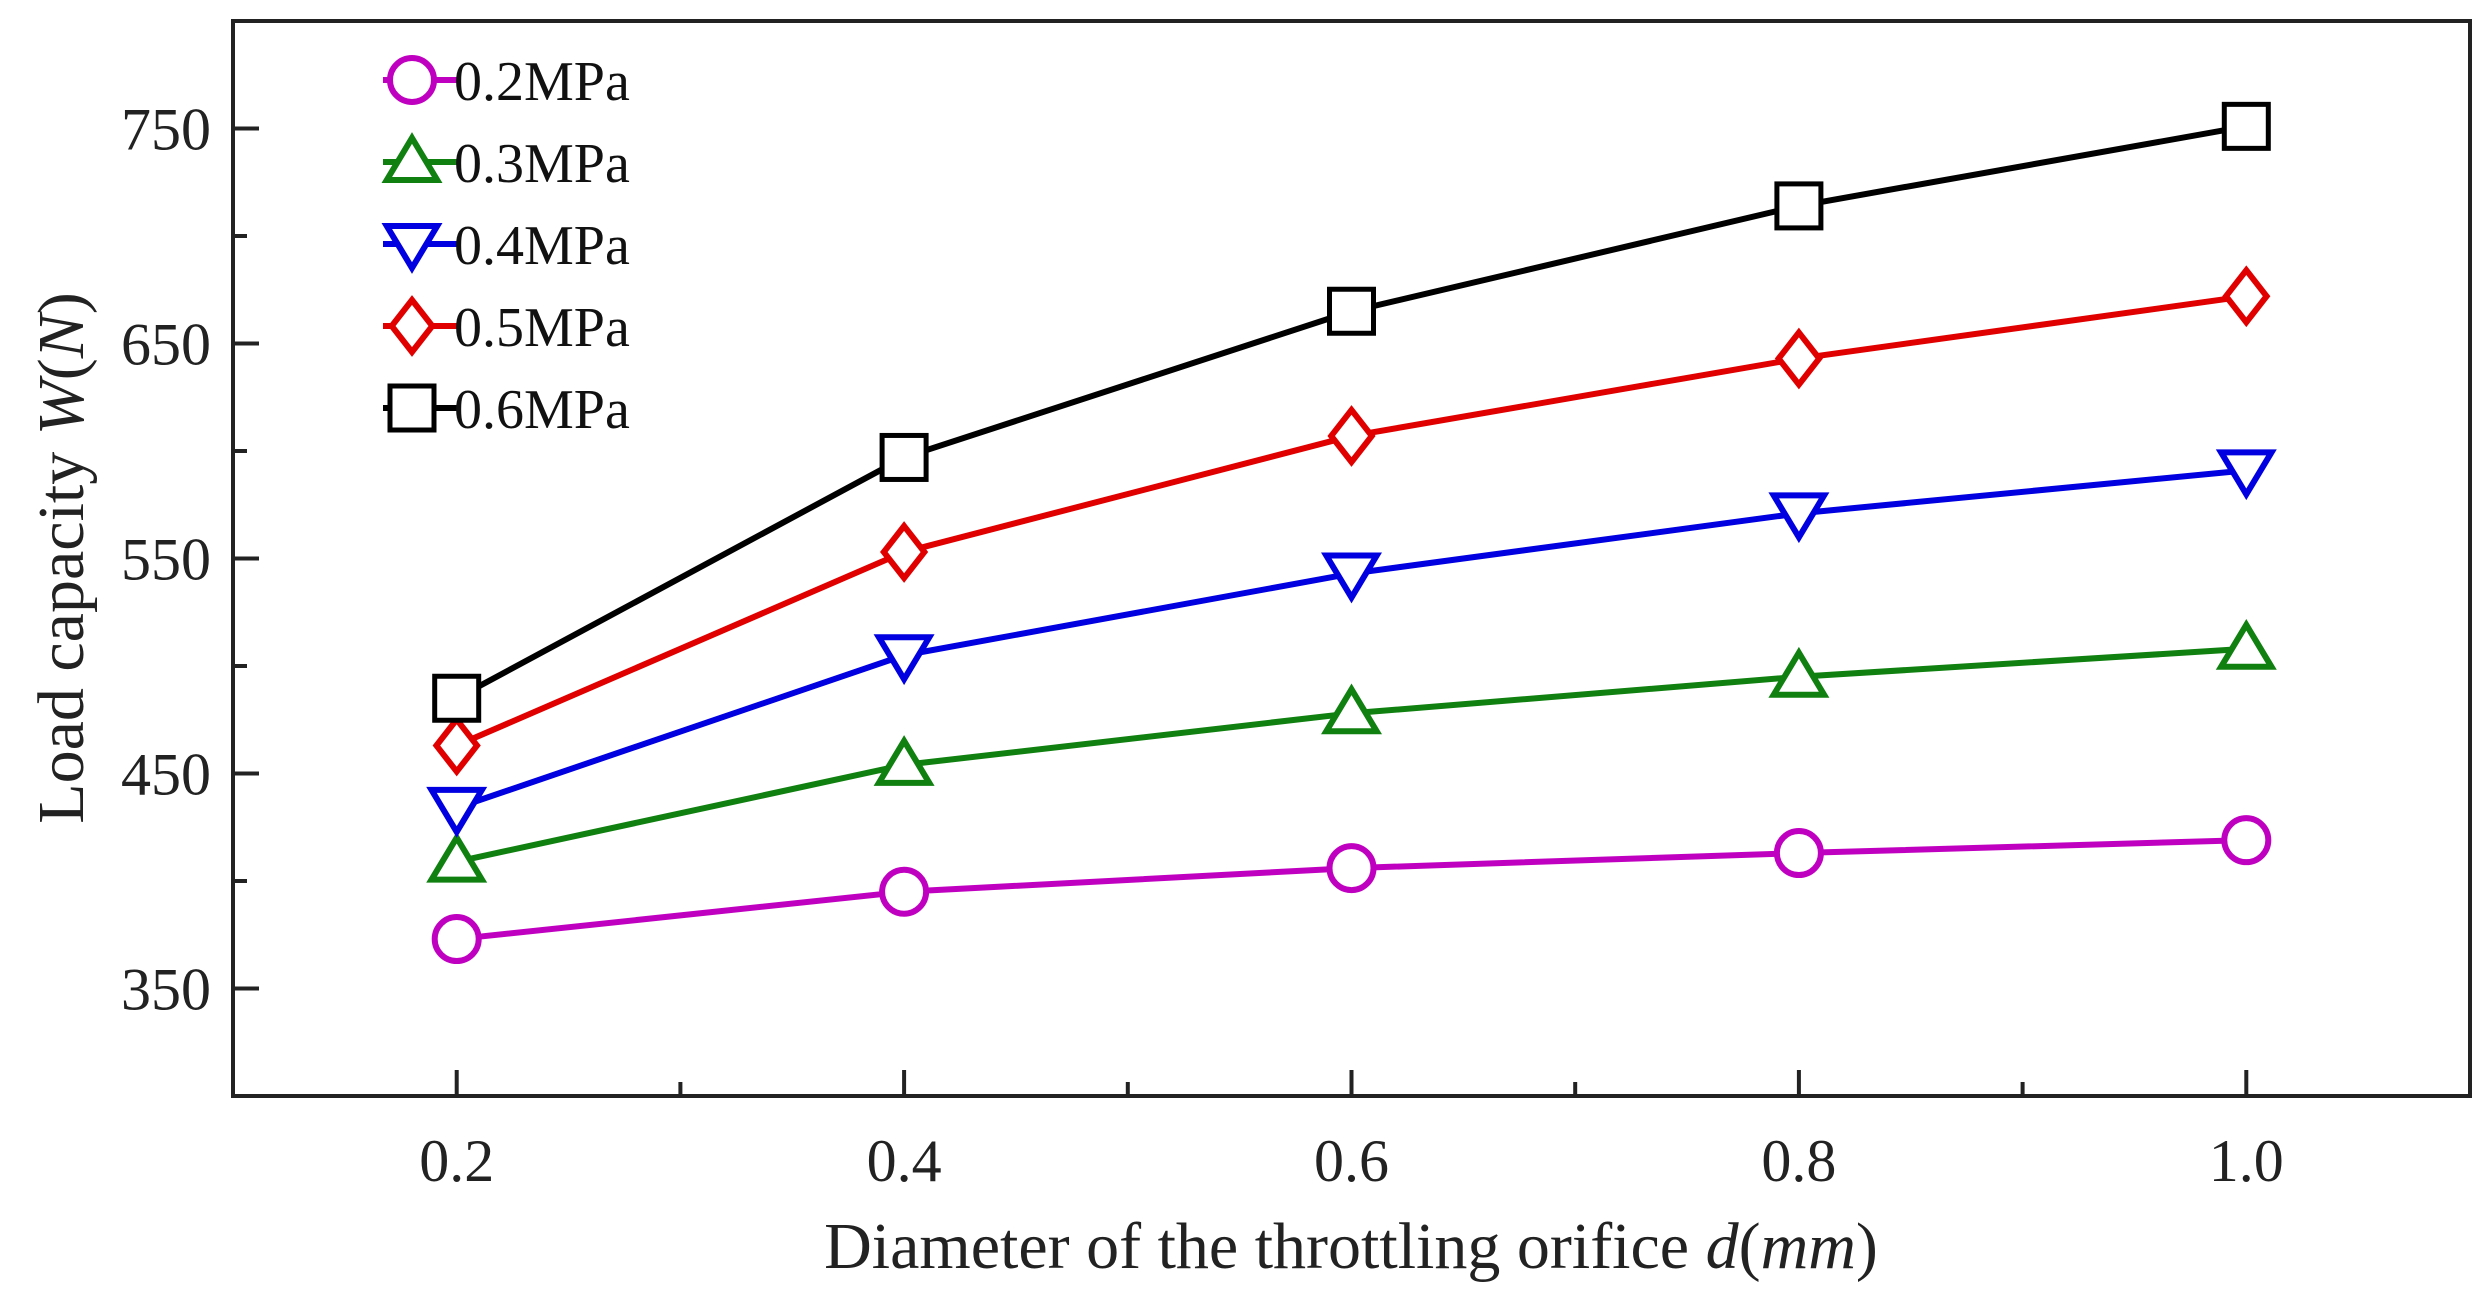 The width and height of the screenshot is (2490, 1304). Describe the element at coordinates (166, 990) in the screenshot. I see `y-tick-label-350: 350` at that location.